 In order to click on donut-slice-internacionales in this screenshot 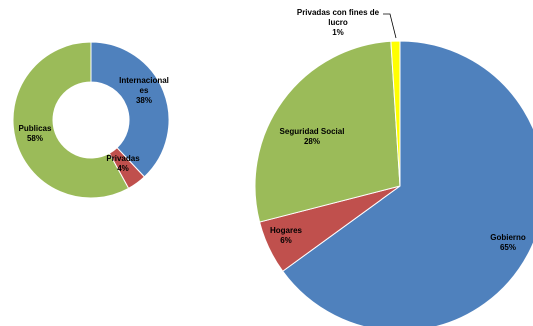, I will do `click(130, 109)`.